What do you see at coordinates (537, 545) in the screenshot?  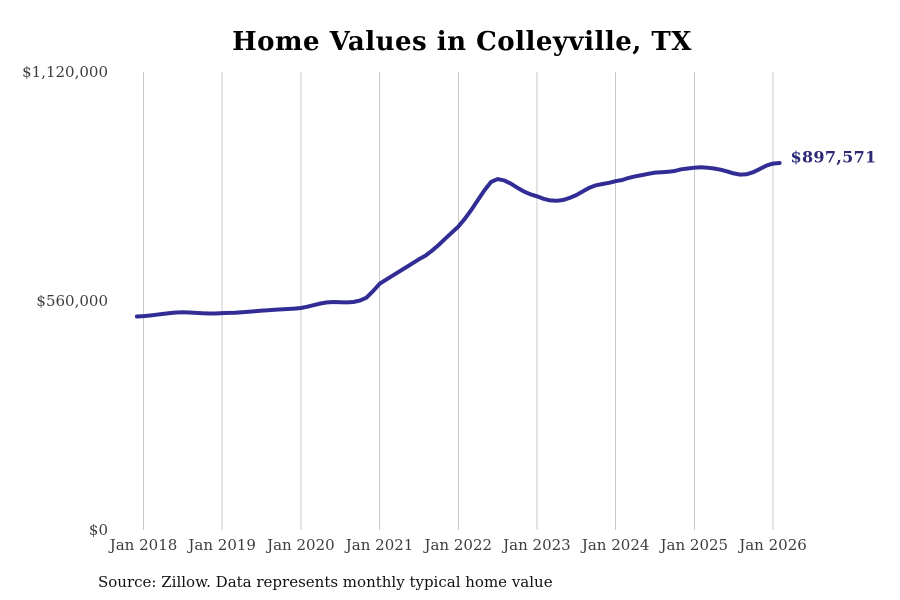 I see `x-tick-label: Jan 2023` at bounding box center [537, 545].